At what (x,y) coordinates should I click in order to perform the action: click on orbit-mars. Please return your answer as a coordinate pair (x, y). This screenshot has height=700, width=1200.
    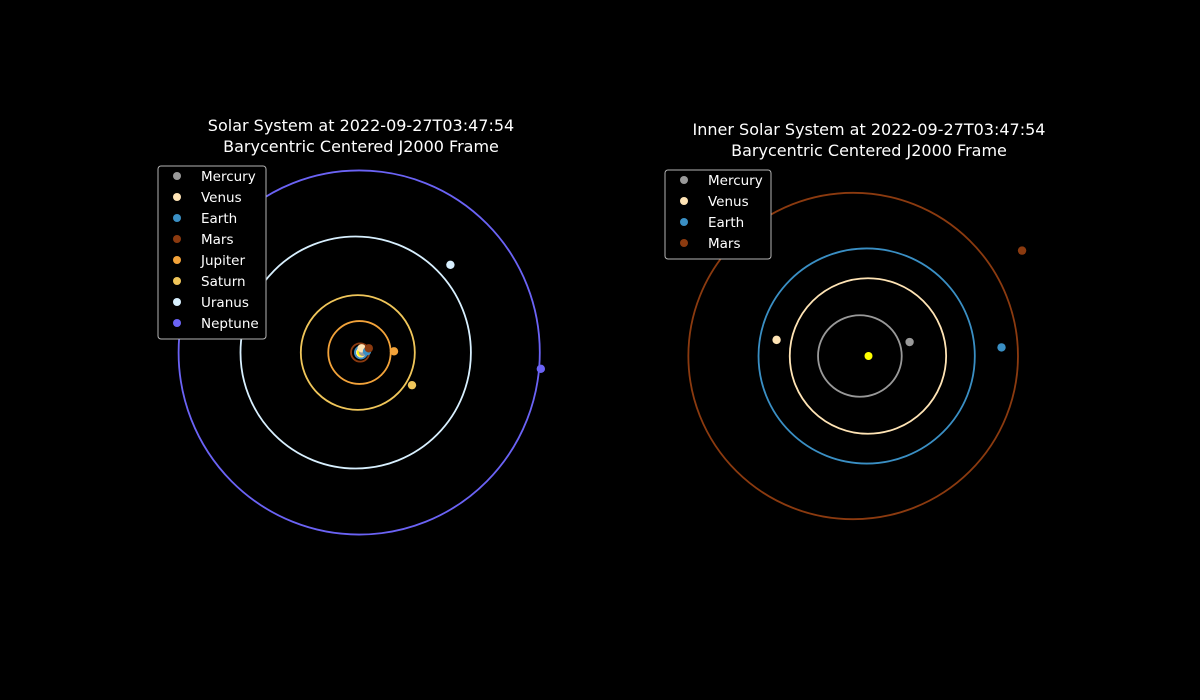
    Looking at the image, I should click on (853, 356).